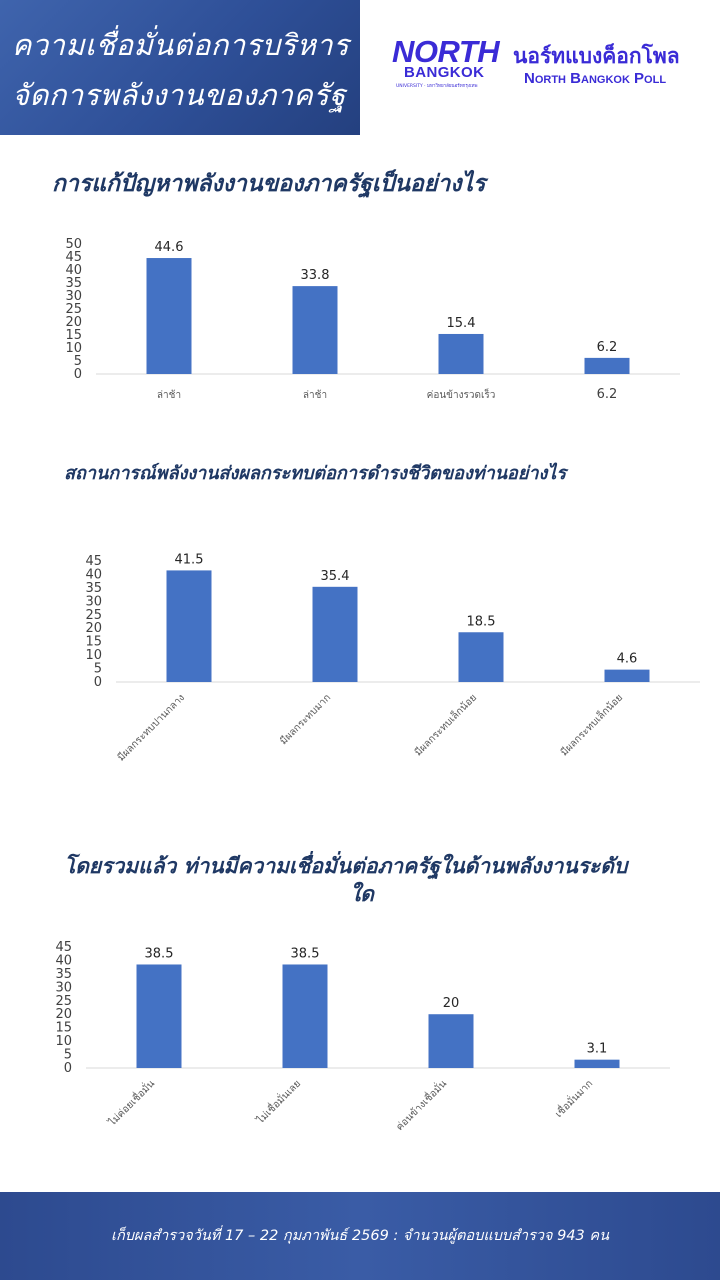  Describe the element at coordinates (63, 1041) in the screenshot. I see `chart3-ytick-label: 10` at that location.